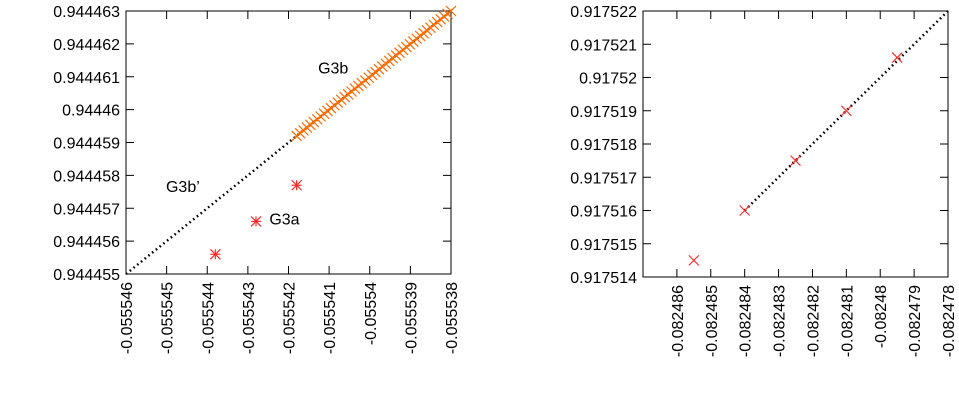 Image resolution: width=959 pixels, height=408 pixels. I want to click on y-tick-label: 0.917518, so click(603, 145).